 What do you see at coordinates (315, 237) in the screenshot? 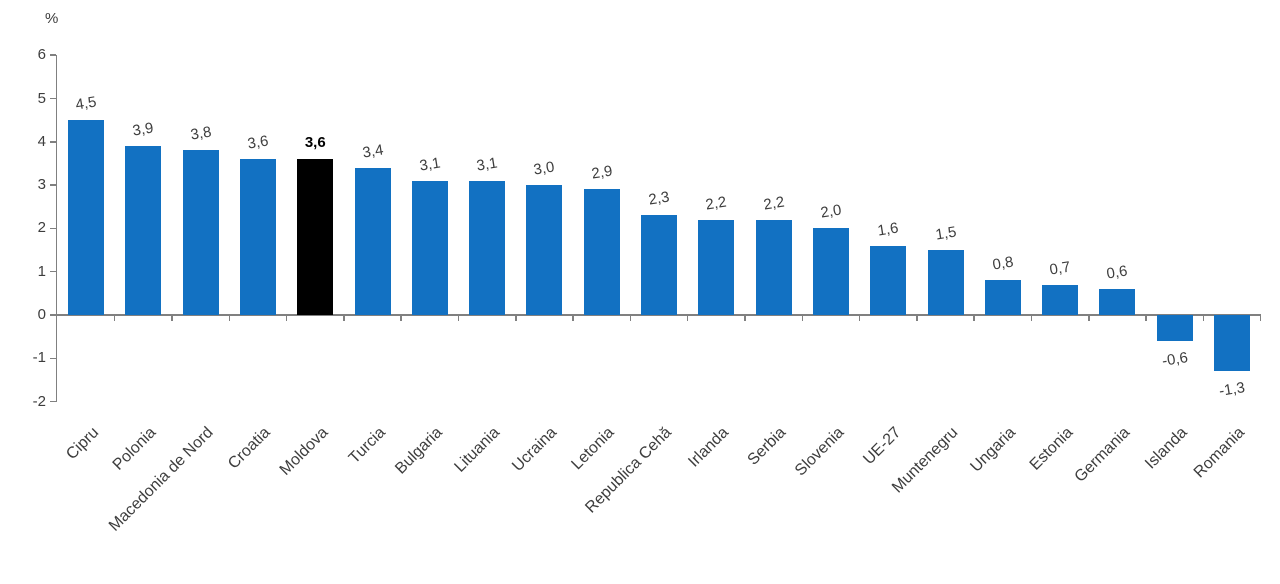
I see `bar-moldova` at bounding box center [315, 237].